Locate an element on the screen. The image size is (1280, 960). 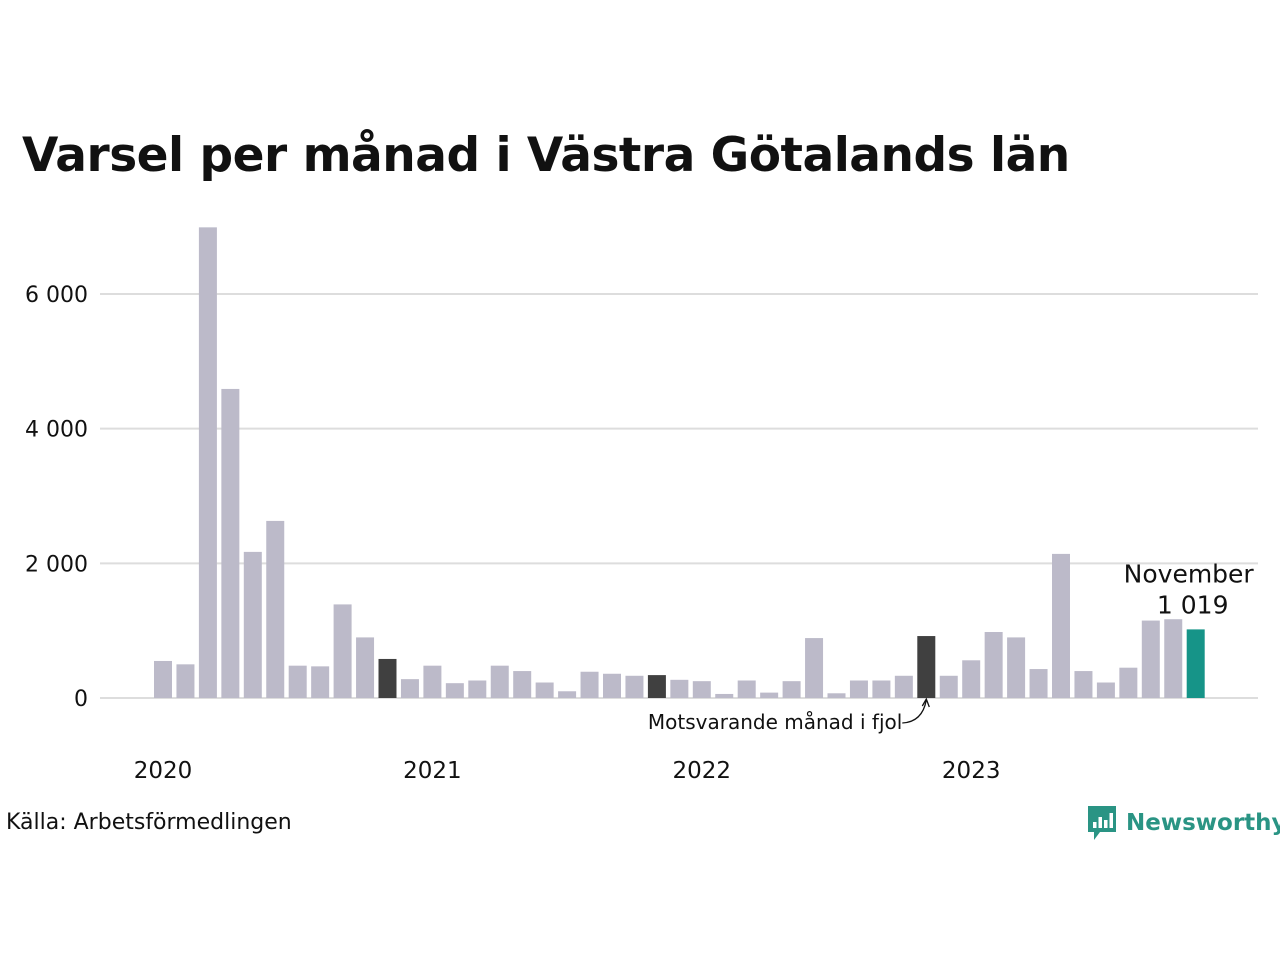
y-tick-label: 4 000 is located at coordinates (56, 430).